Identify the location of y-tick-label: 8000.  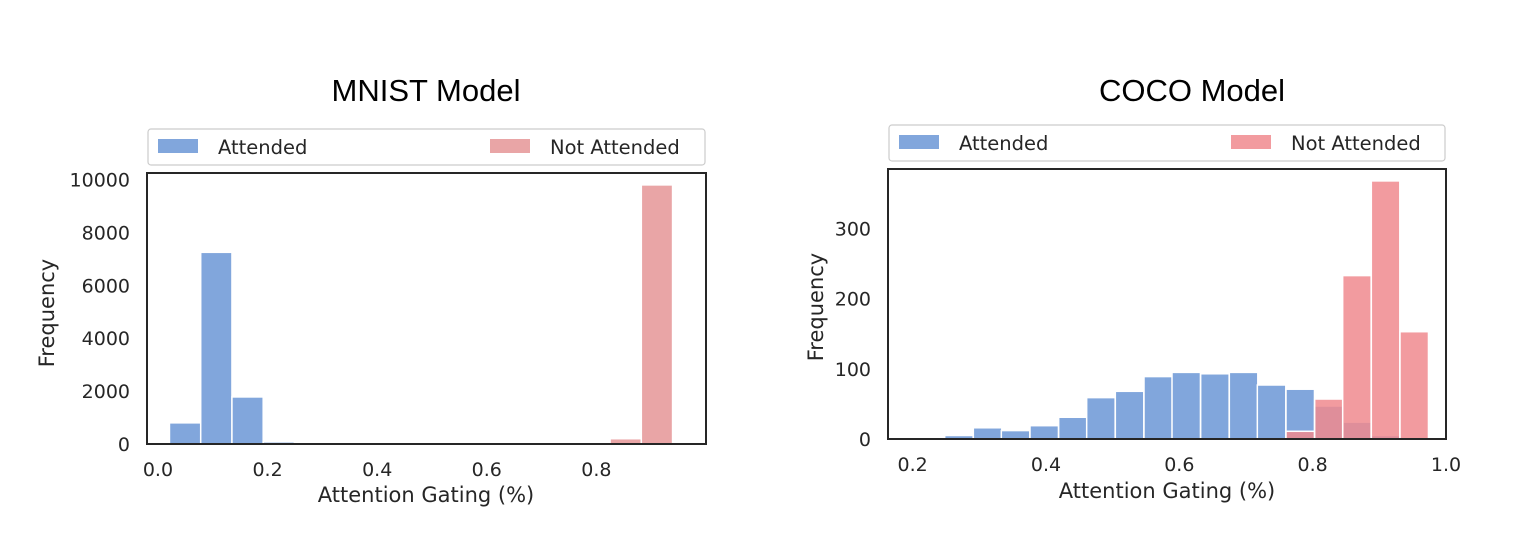
(106, 233).